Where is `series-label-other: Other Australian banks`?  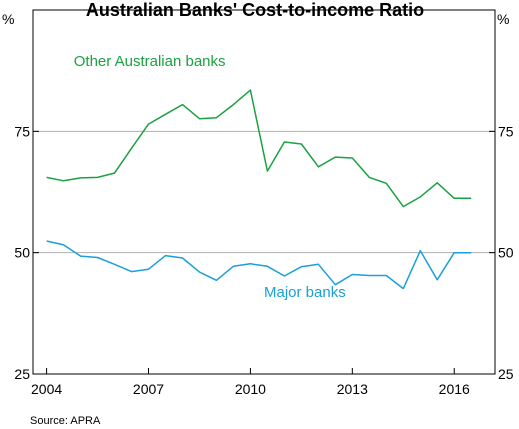 series-label-other: Other Australian banks is located at coordinates (150, 61).